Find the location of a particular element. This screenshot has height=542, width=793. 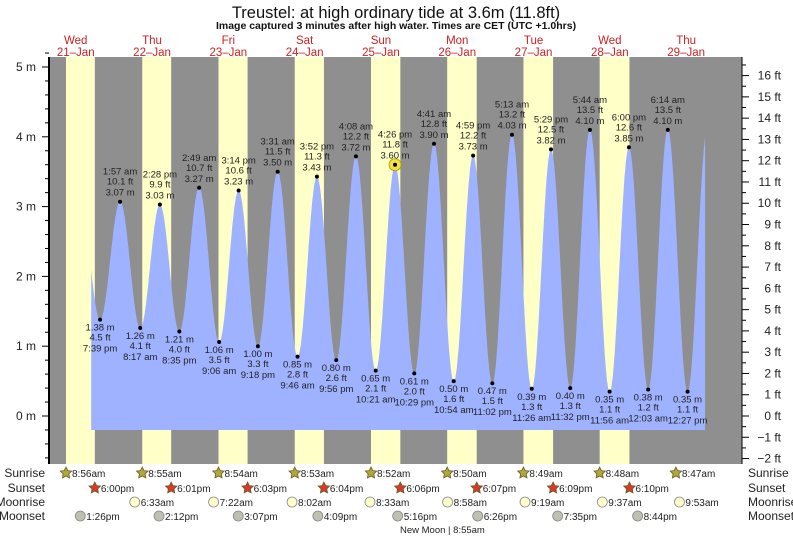

day-date-label: 29–Jan is located at coordinates (686, 53).